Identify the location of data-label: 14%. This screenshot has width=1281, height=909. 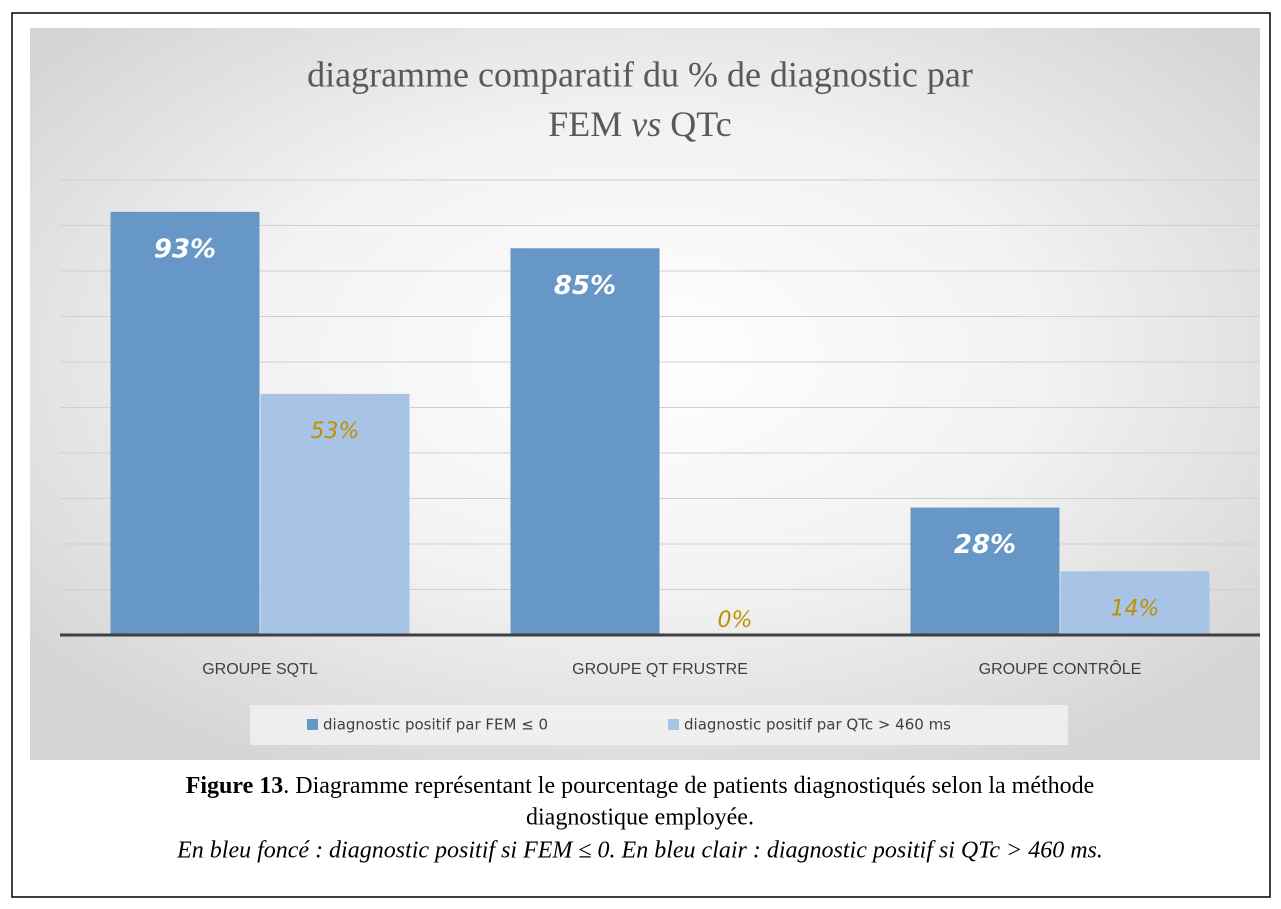
(1135, 608).